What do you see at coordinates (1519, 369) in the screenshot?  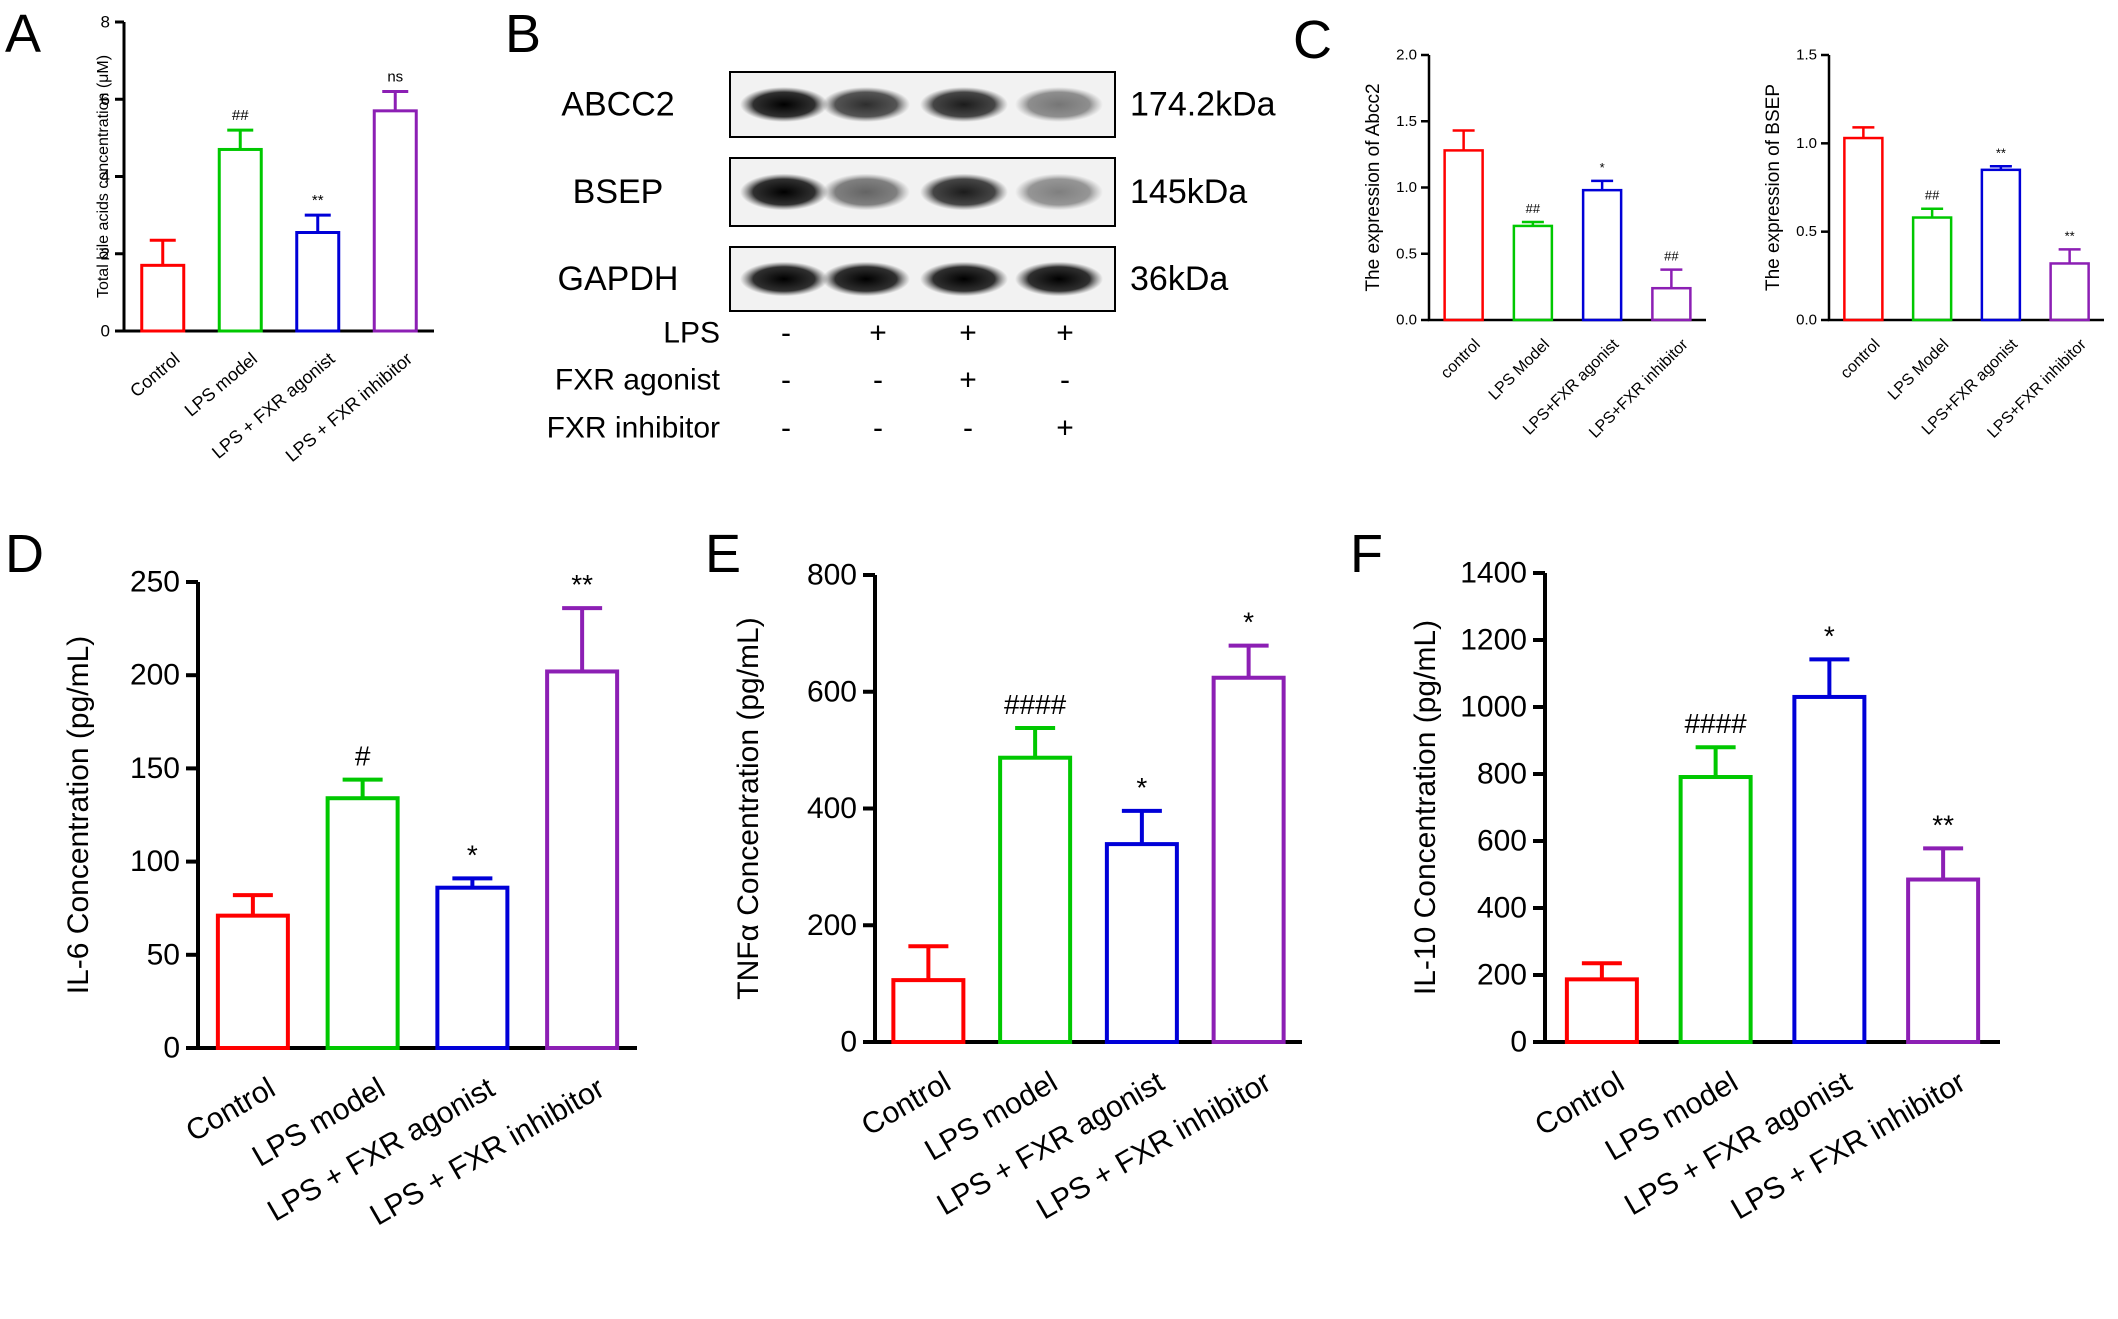 I see `x-category-label: LPS Model` at bounding box center [1519, 369].